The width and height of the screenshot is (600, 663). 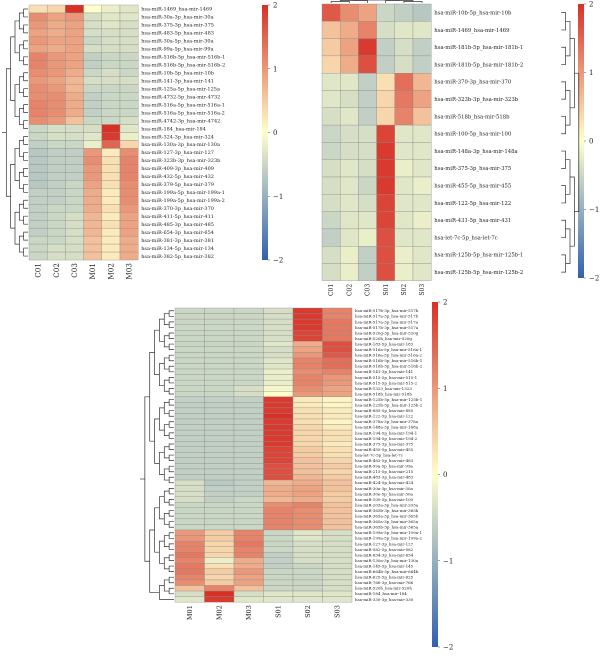 What do you see at coordinates (387, 521) in the screenshot?
I see `row-label: hsa-miR-365a-3p_hsa-mir-365a` at bounding box center [387, 521].